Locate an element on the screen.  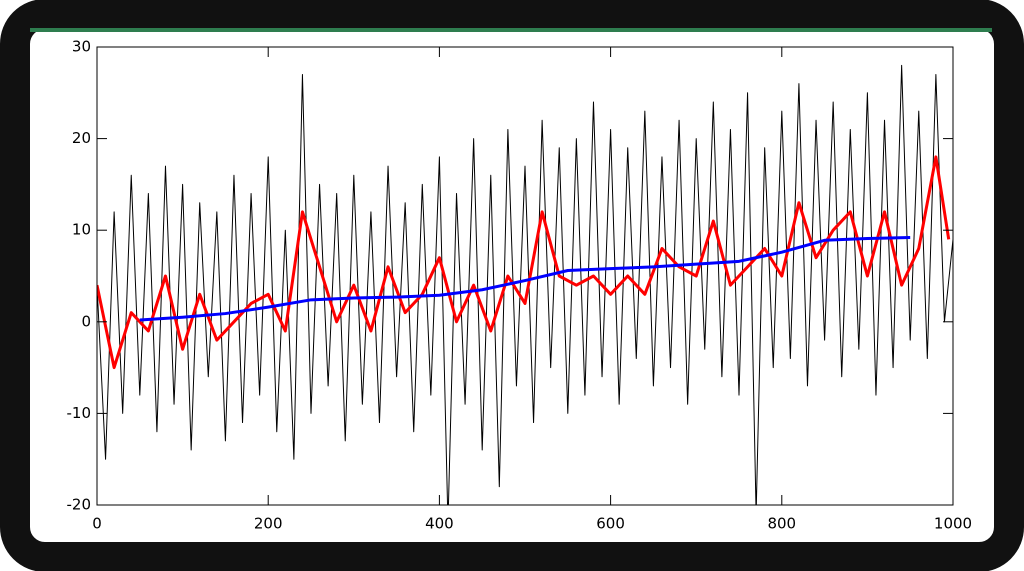
y-tick-label: -10 is located at coordinates (79, 413).